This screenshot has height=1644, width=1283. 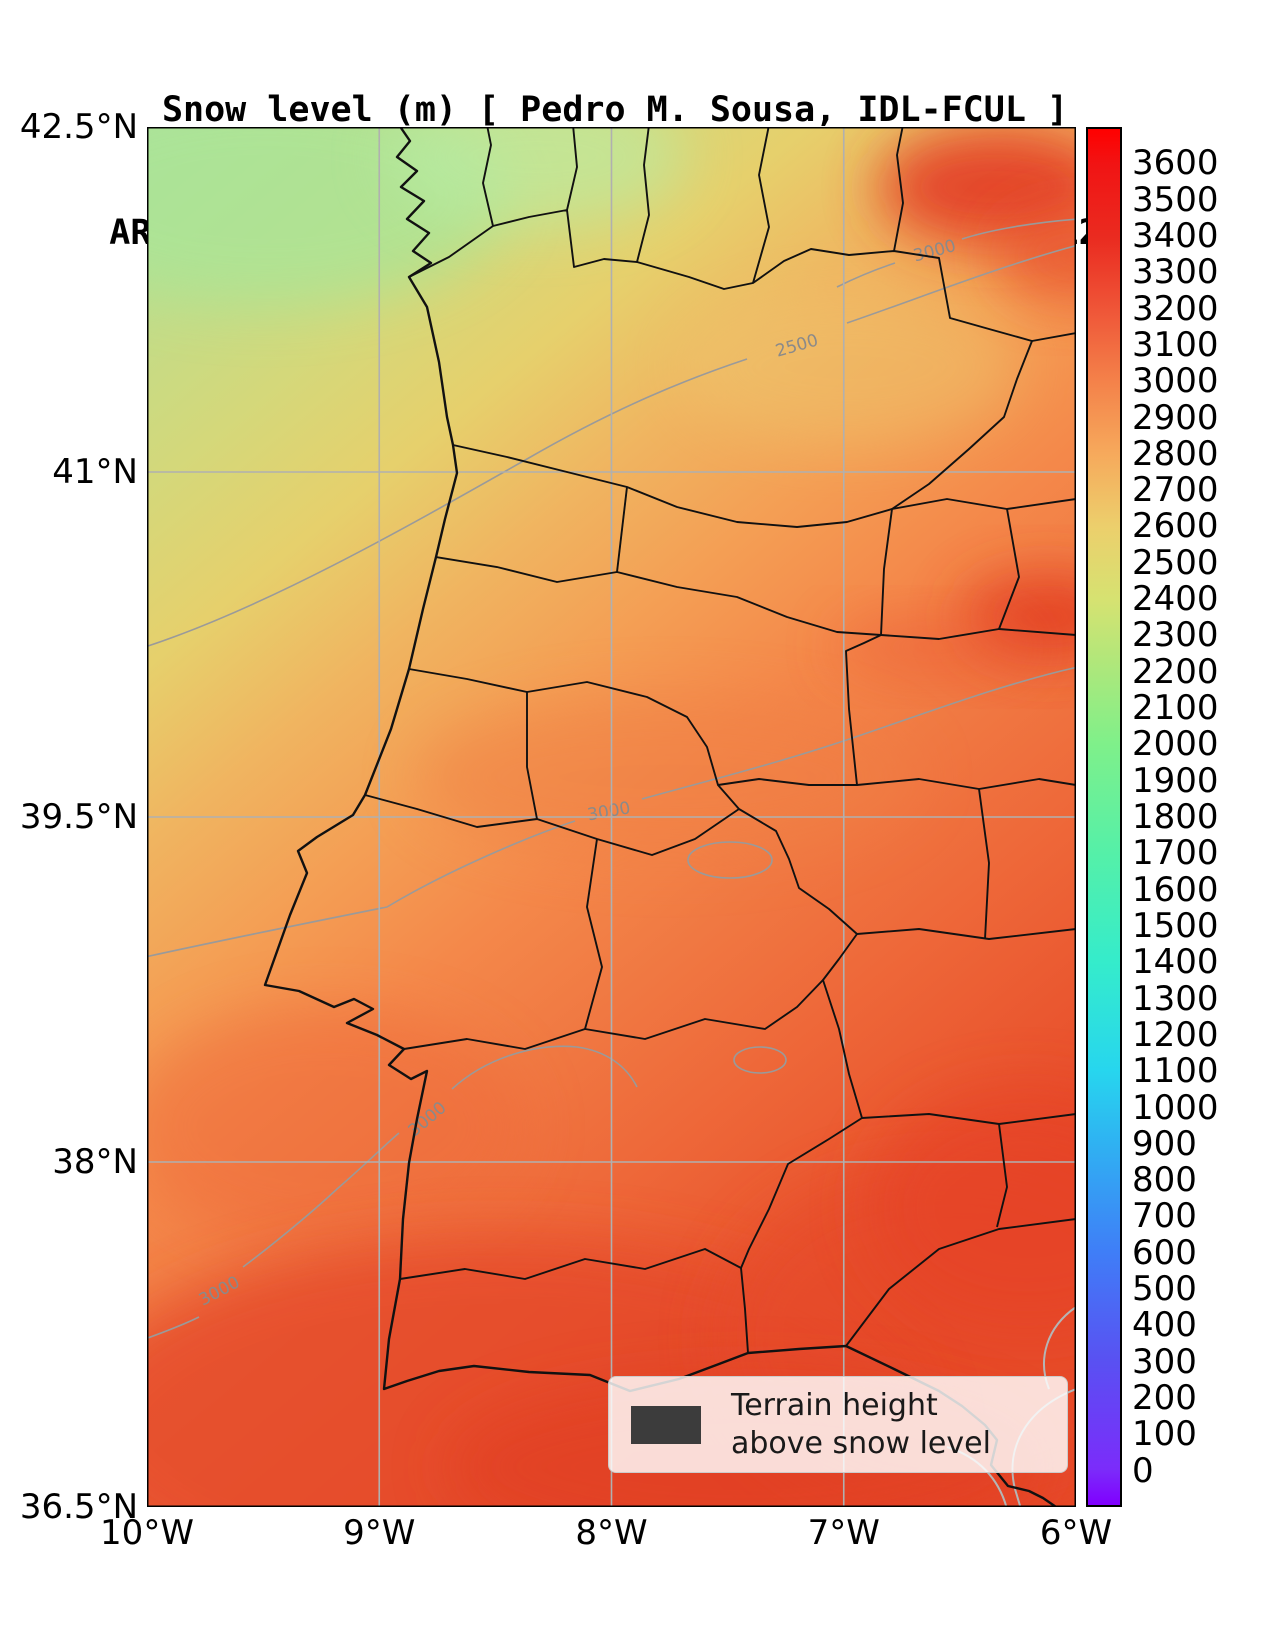 What do you see at coordinates (1175, 272) in the screenshot?
I see `colorbar-tick-label: 3300` at bounding box center [1175, 272].